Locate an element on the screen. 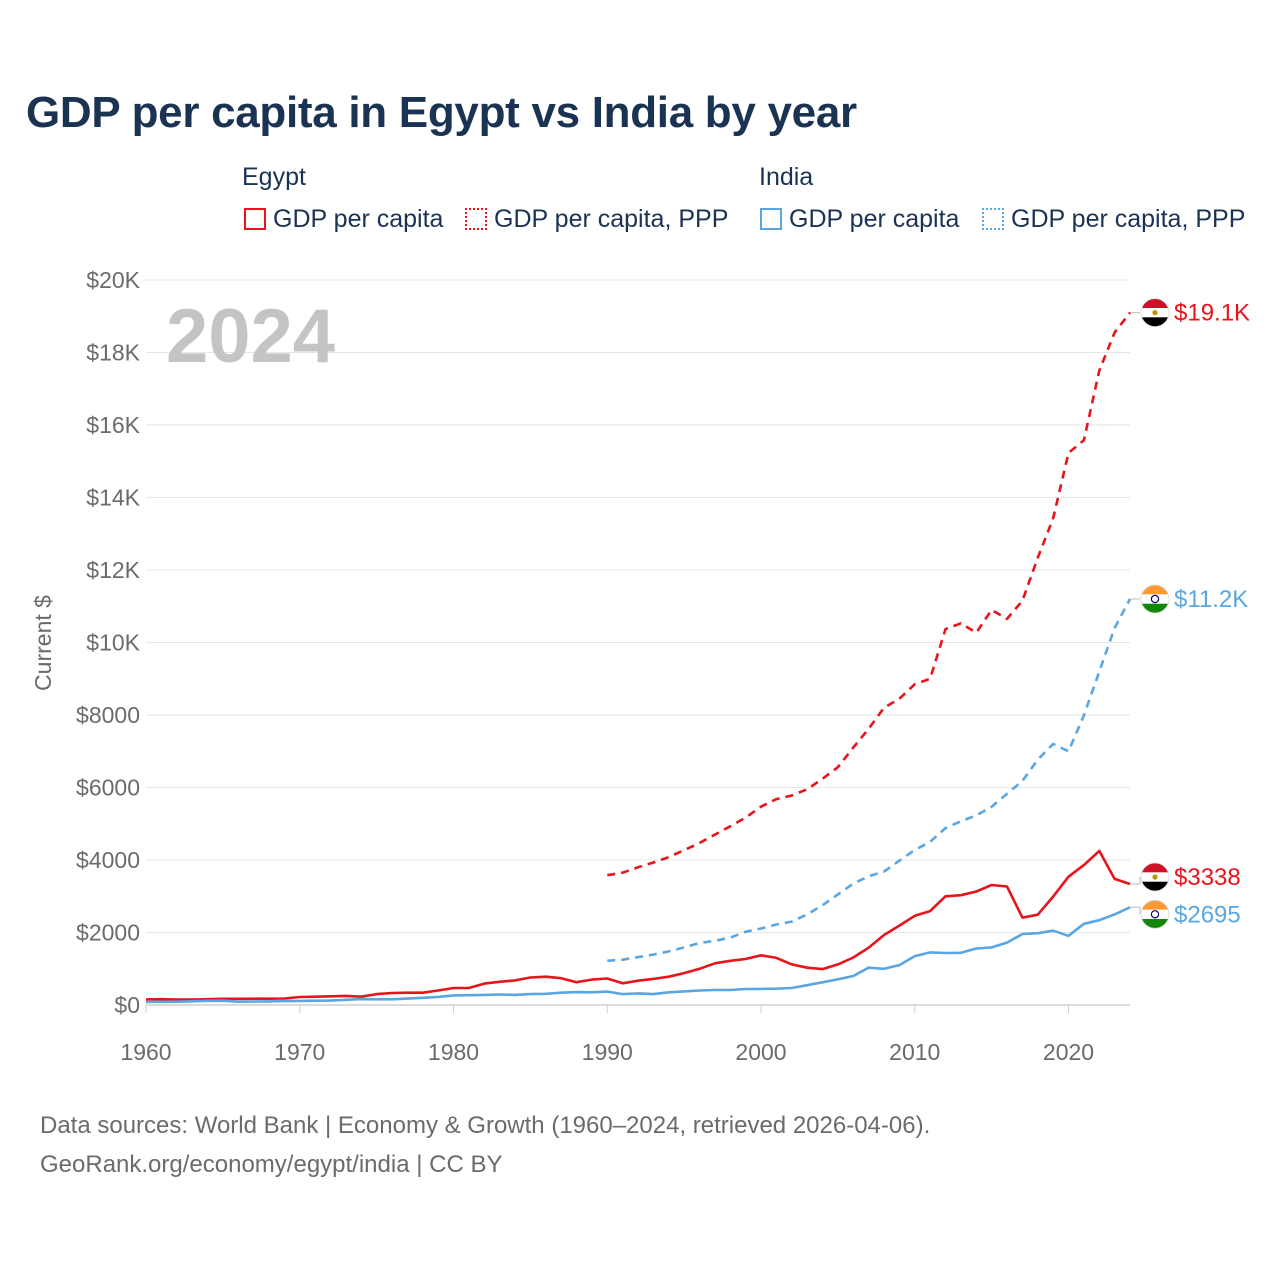 Image resolution: width=1280 pixels, height=1280 pixels. legend-egypt-gdp-ppp: GDP per capita, PPP is located at coordinates (596, 219).